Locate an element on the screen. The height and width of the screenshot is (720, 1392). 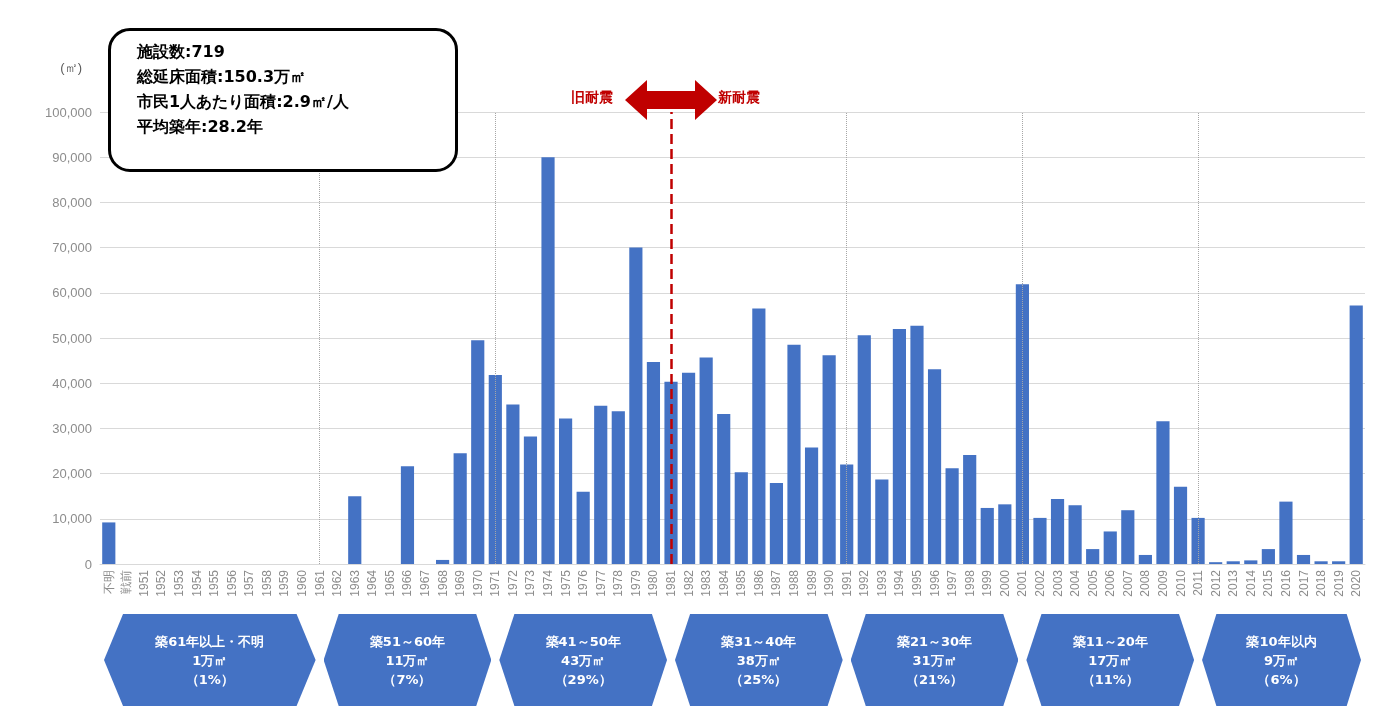
y-tick-label: 80,000 is located at coordinates (72, 202).